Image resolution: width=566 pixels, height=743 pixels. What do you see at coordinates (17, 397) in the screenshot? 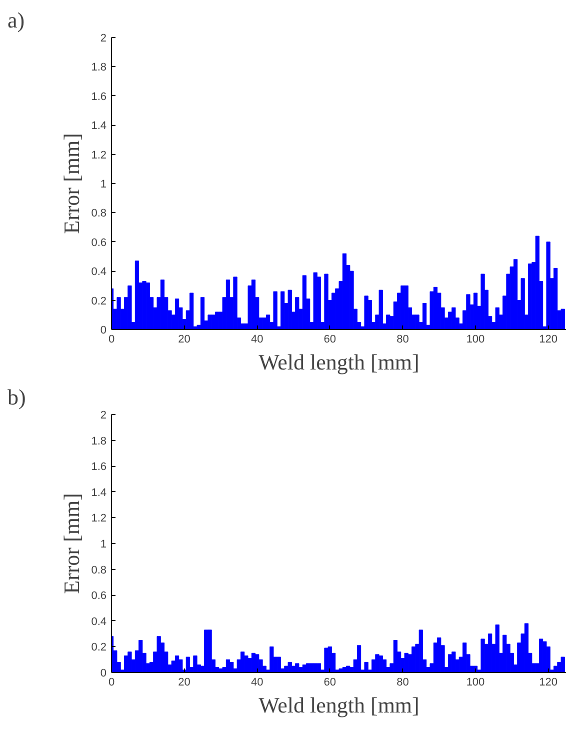
I see `chart-title: b)` at bounding box center [17, 397].